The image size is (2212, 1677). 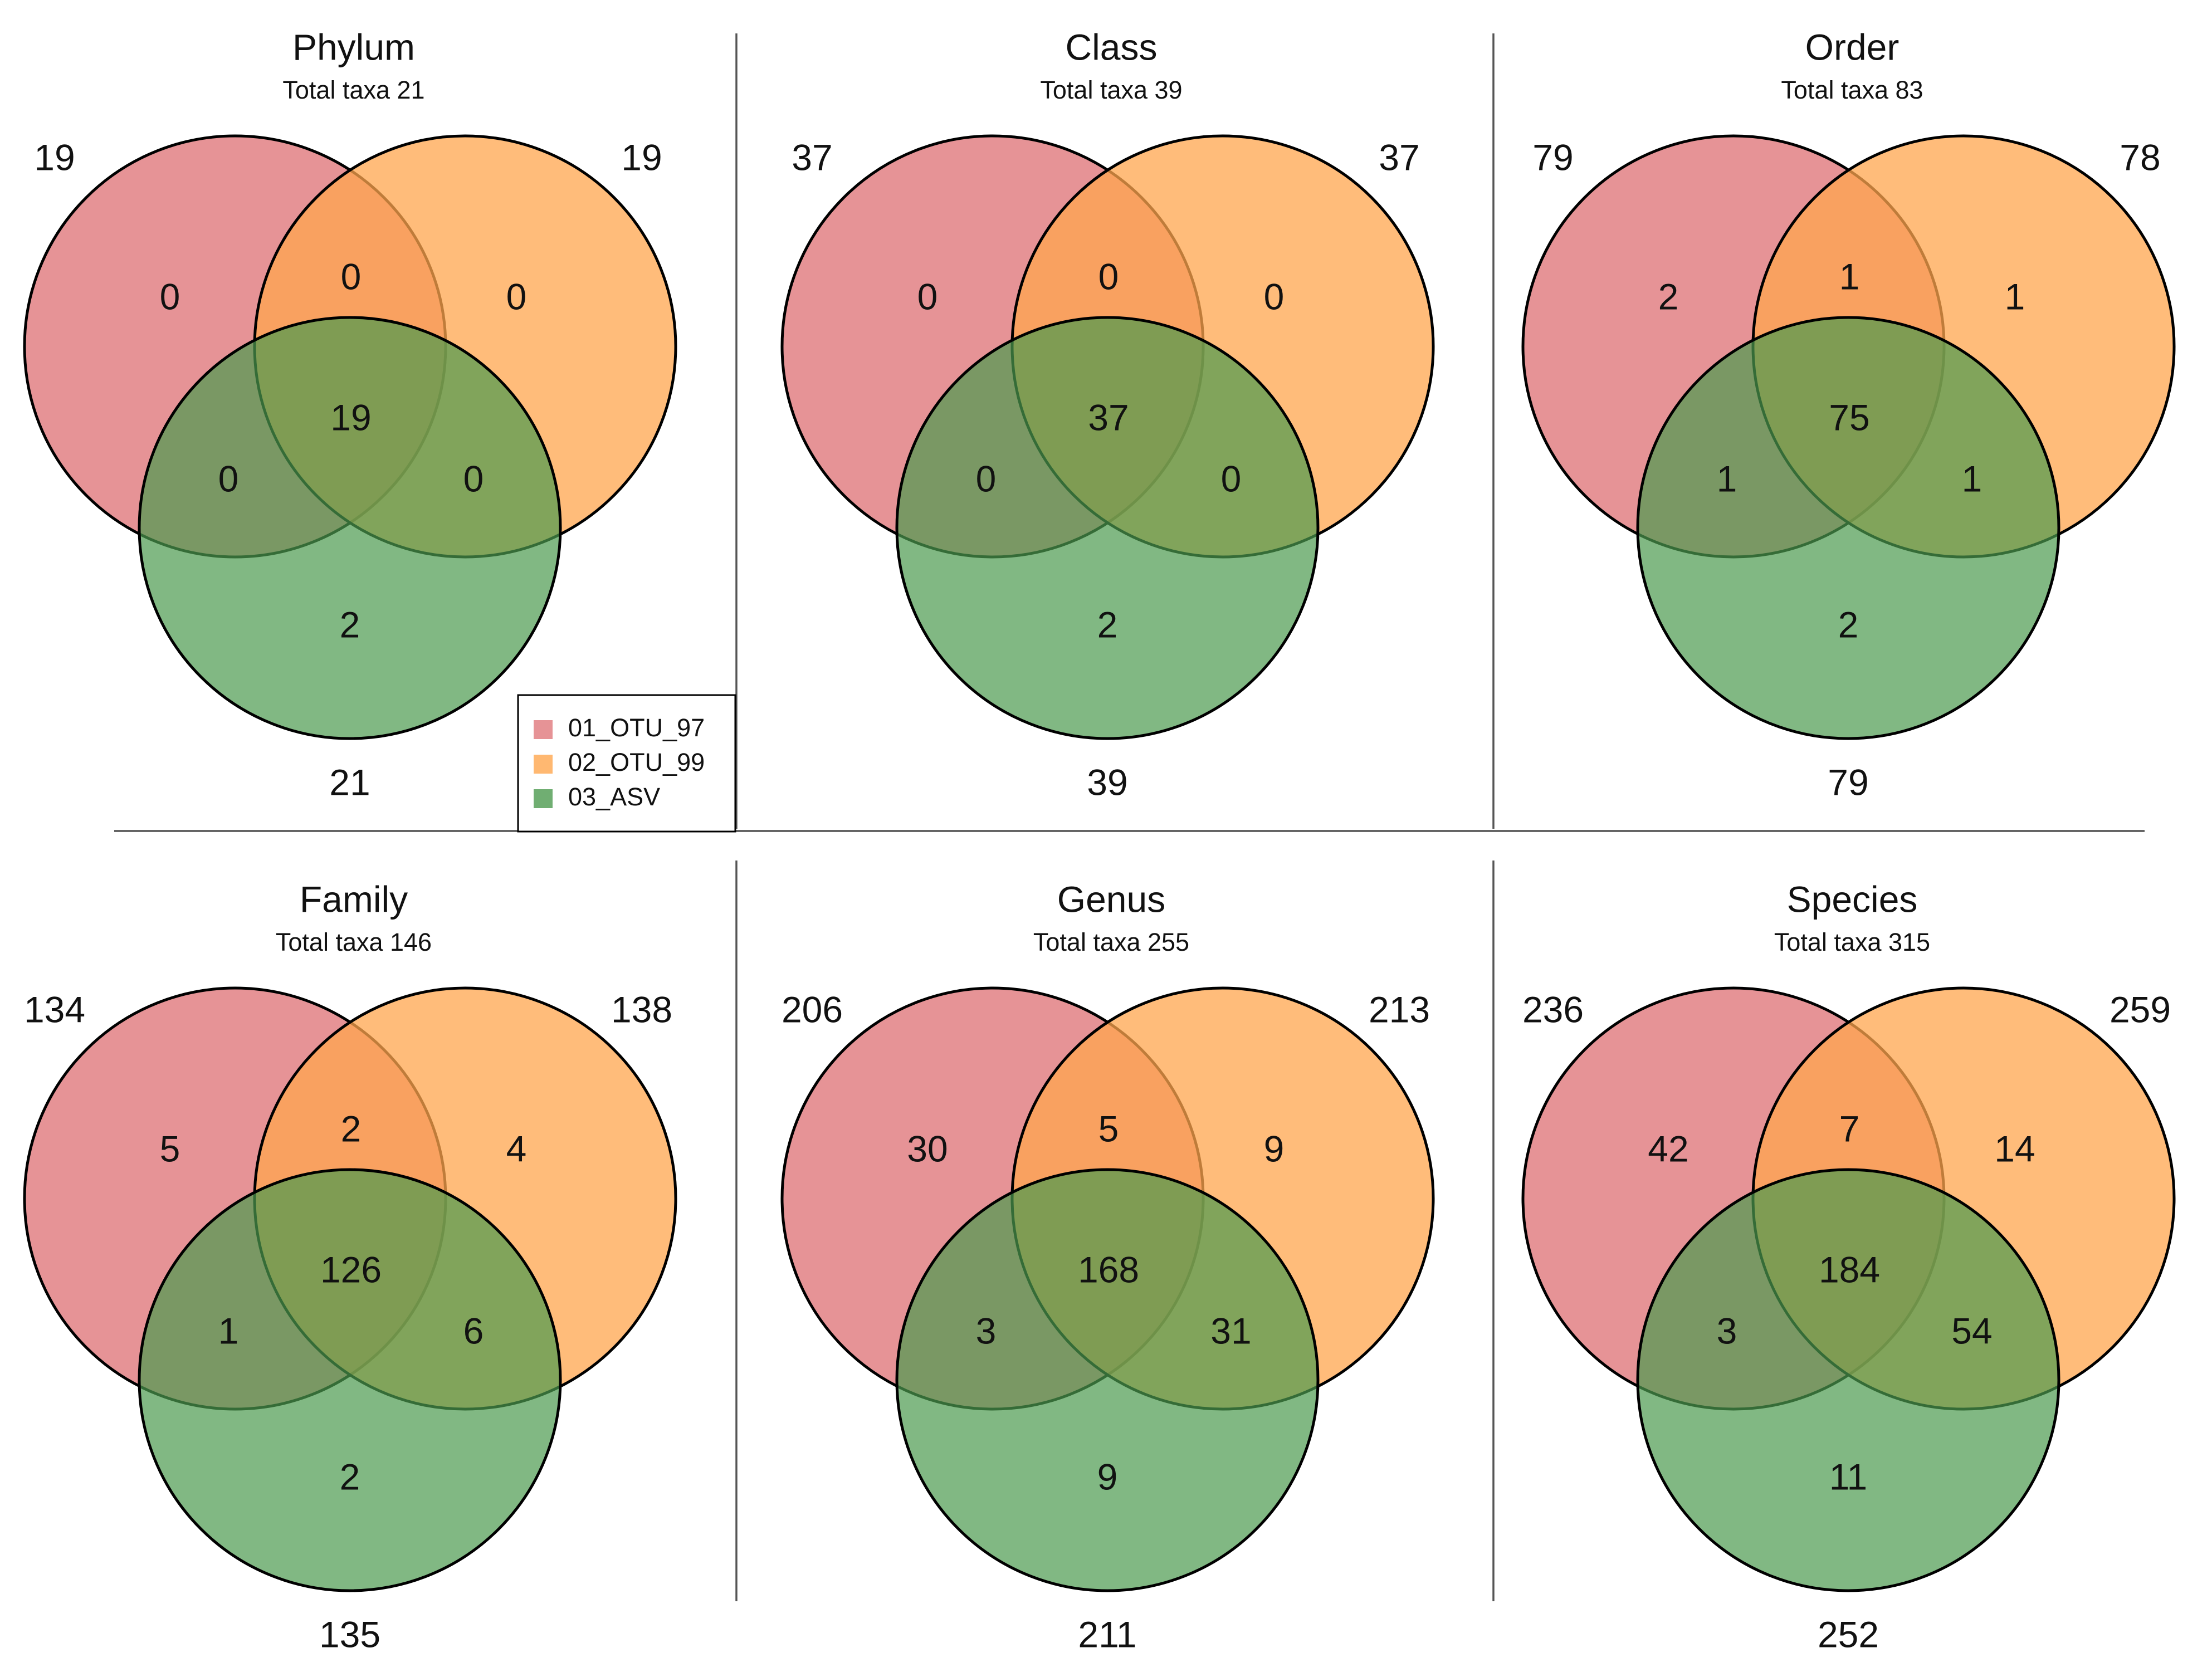 What do you see at coordinates (1668, 297) in the screenshot?
I see `region-count-a-only: 2` at bounding box center [1668, 297].